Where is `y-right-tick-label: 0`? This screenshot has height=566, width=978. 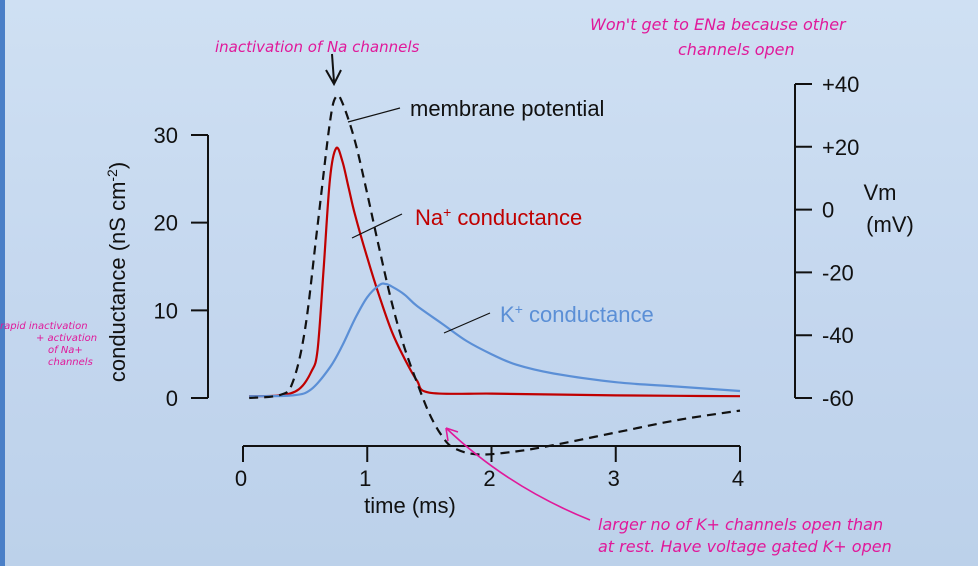 y-right-tick-label: 0 is located at coordinates (828, 210).